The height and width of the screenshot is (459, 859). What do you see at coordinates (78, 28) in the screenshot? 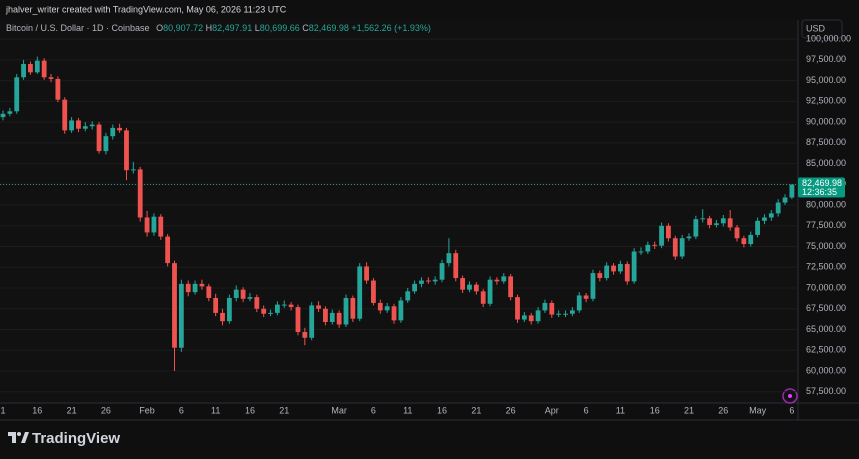
I see `symbol: Bitcoin / U.S. Dollar · 1D · Coinbase` at bounding box center [78, 28].